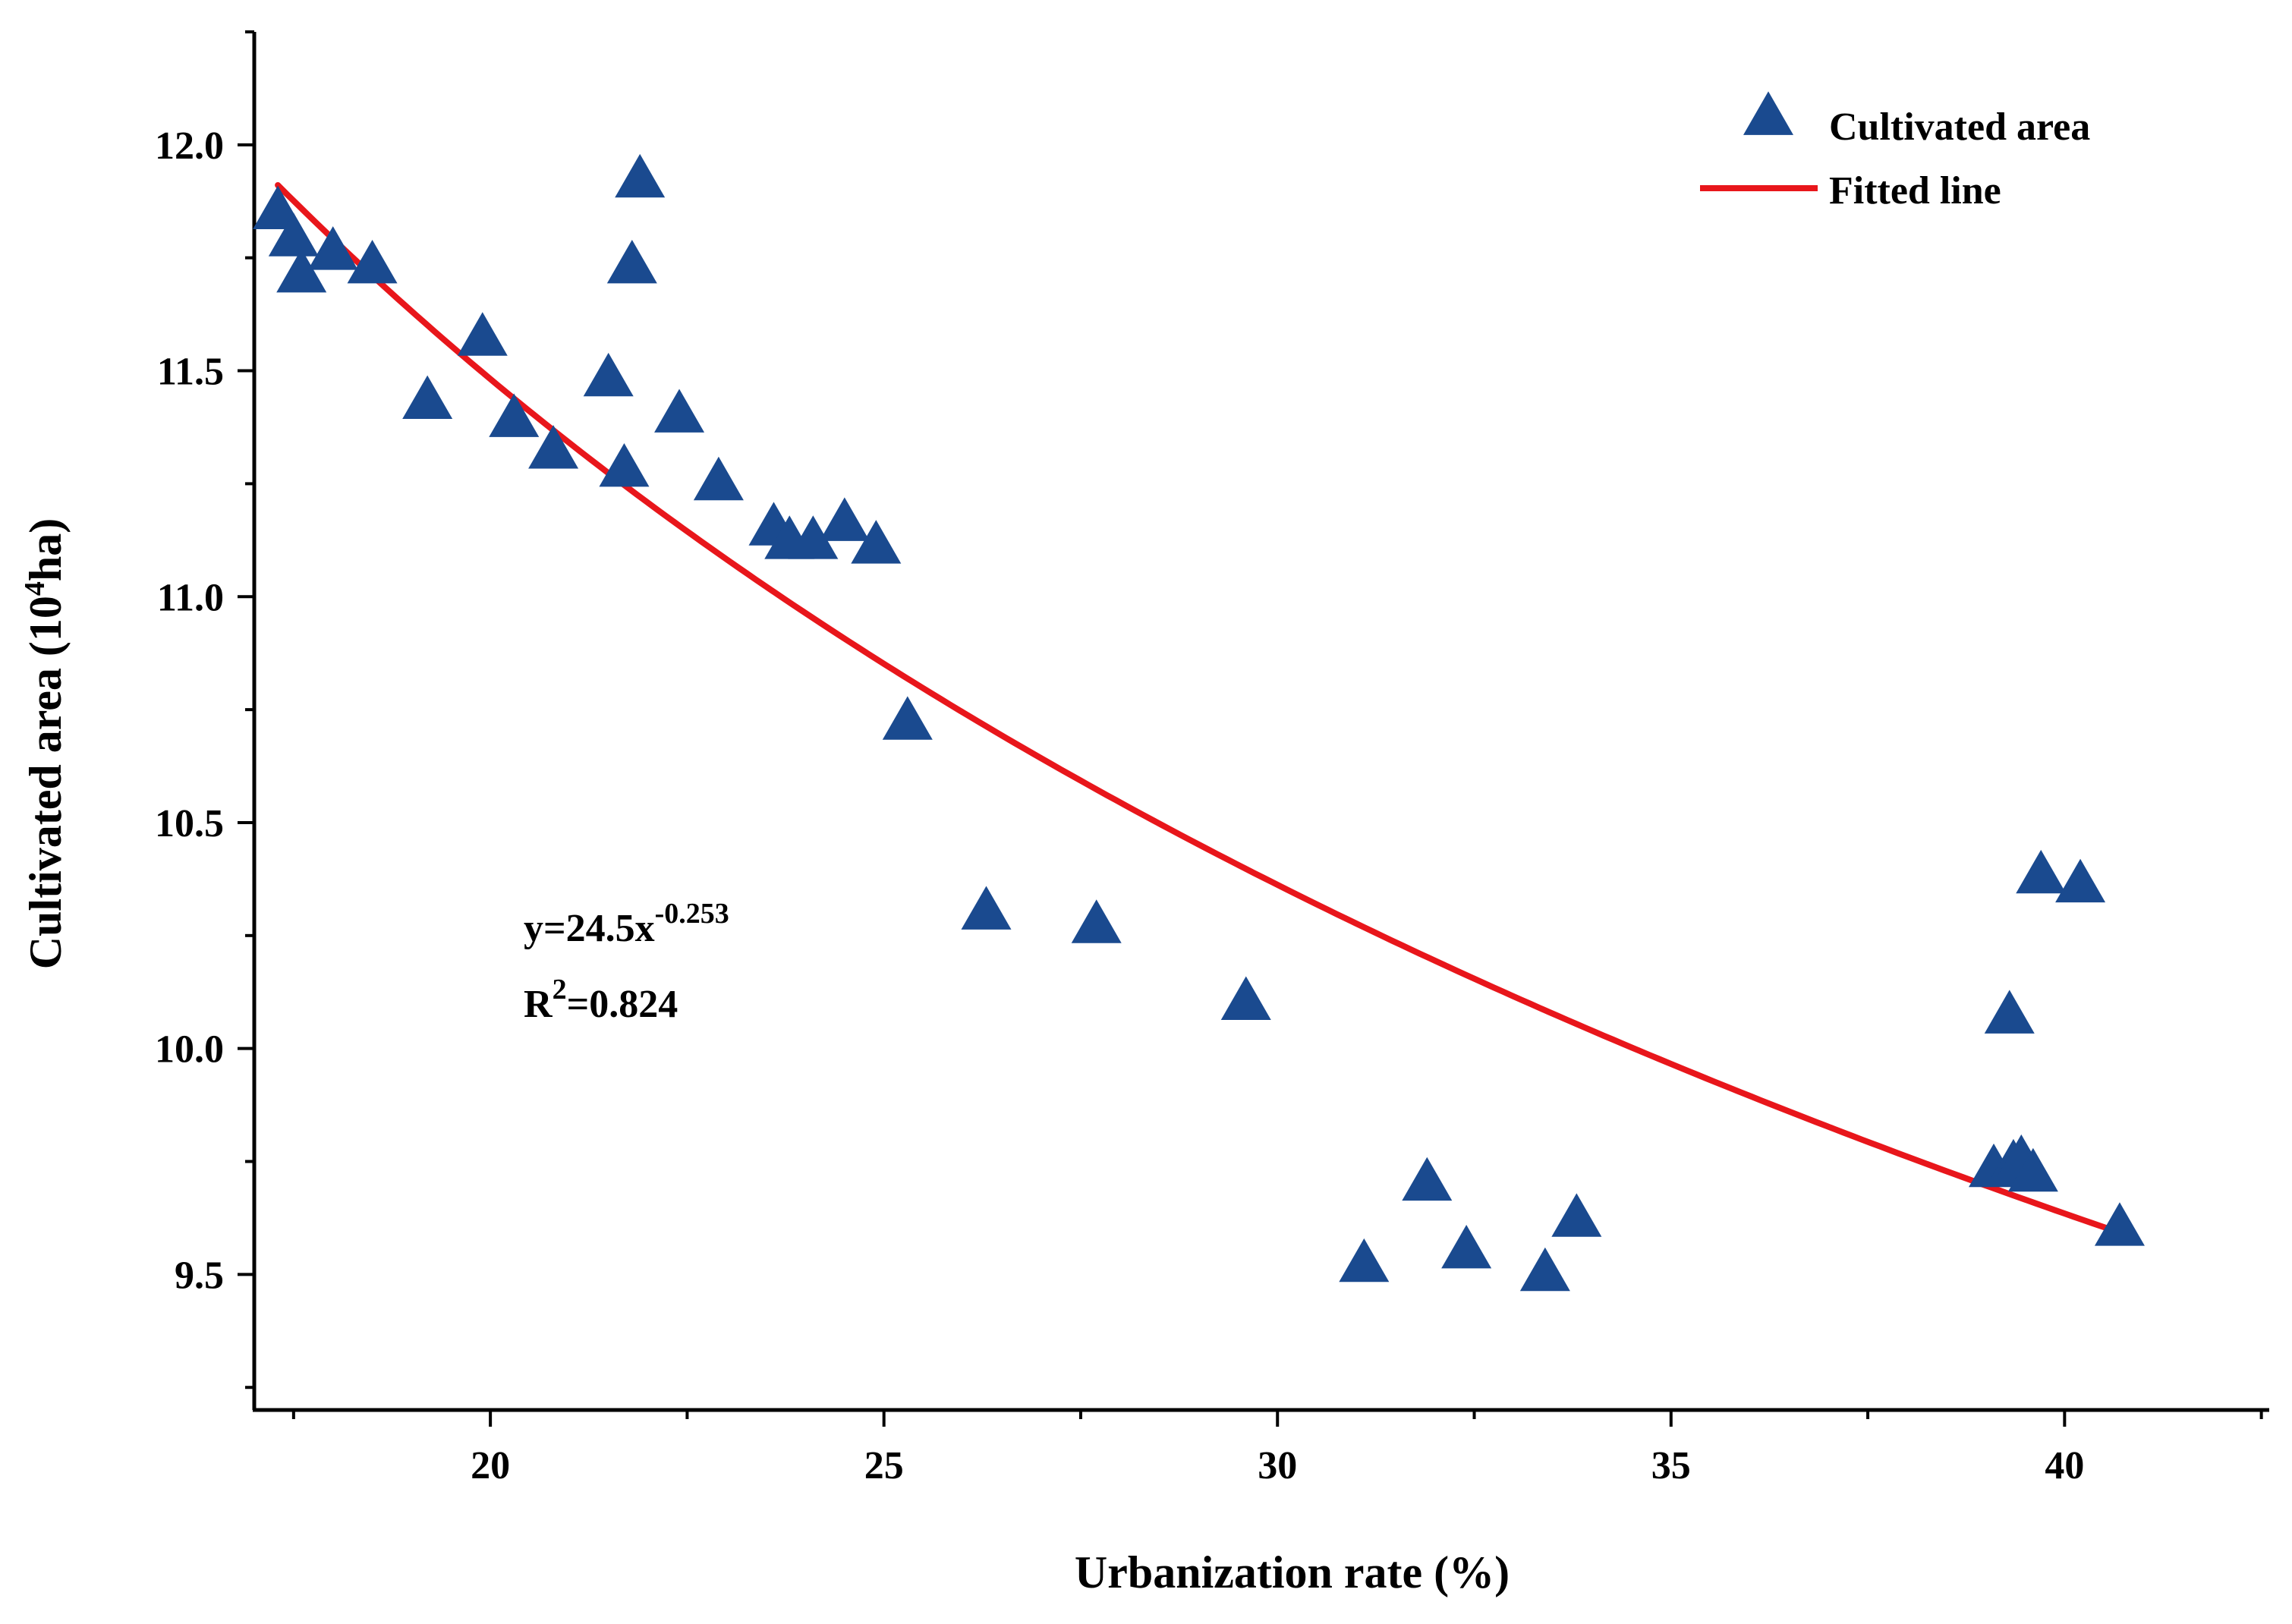 This screenshot has width=2292, height=1624. Describe the element at coordinates (35, 588) in the screenshot. I see `y-axis-title-superscript: 4` at that location.